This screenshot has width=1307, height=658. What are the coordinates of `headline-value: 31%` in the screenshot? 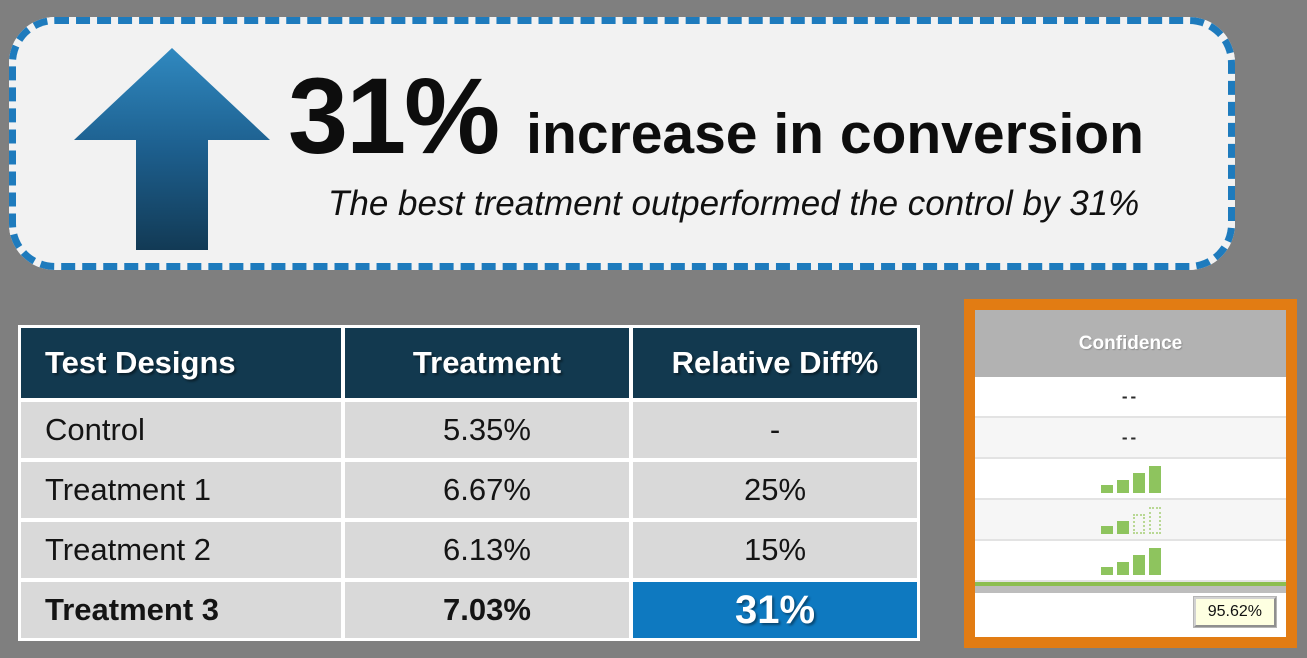 It's located at (394, 115).